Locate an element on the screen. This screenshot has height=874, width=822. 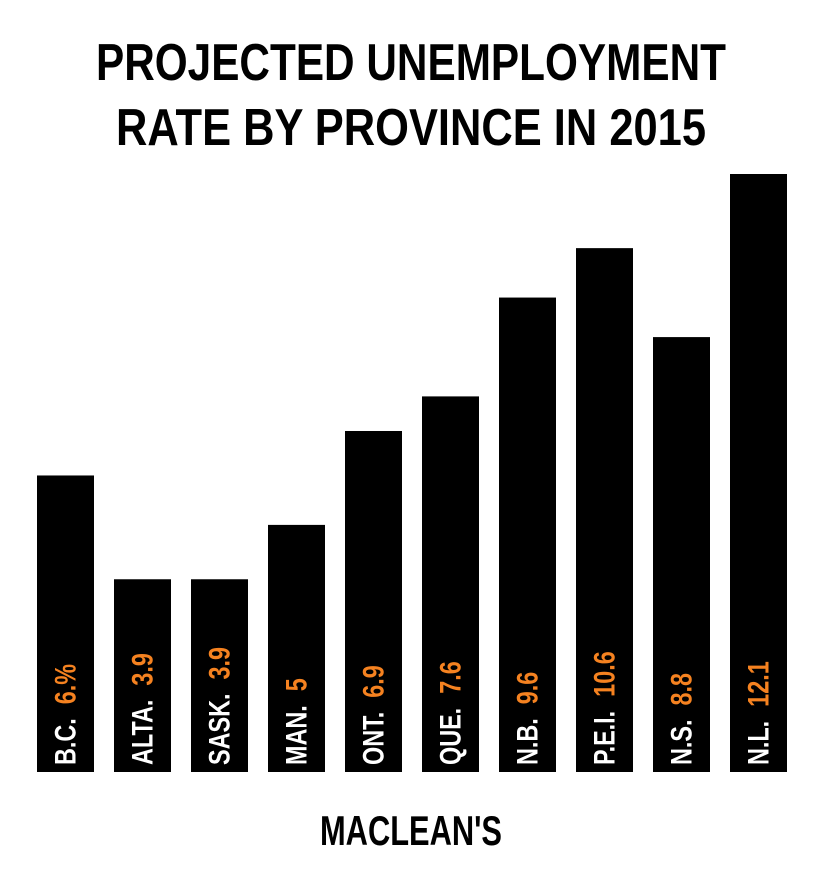
category-label: B.C. is located at coordinates (65, 741).